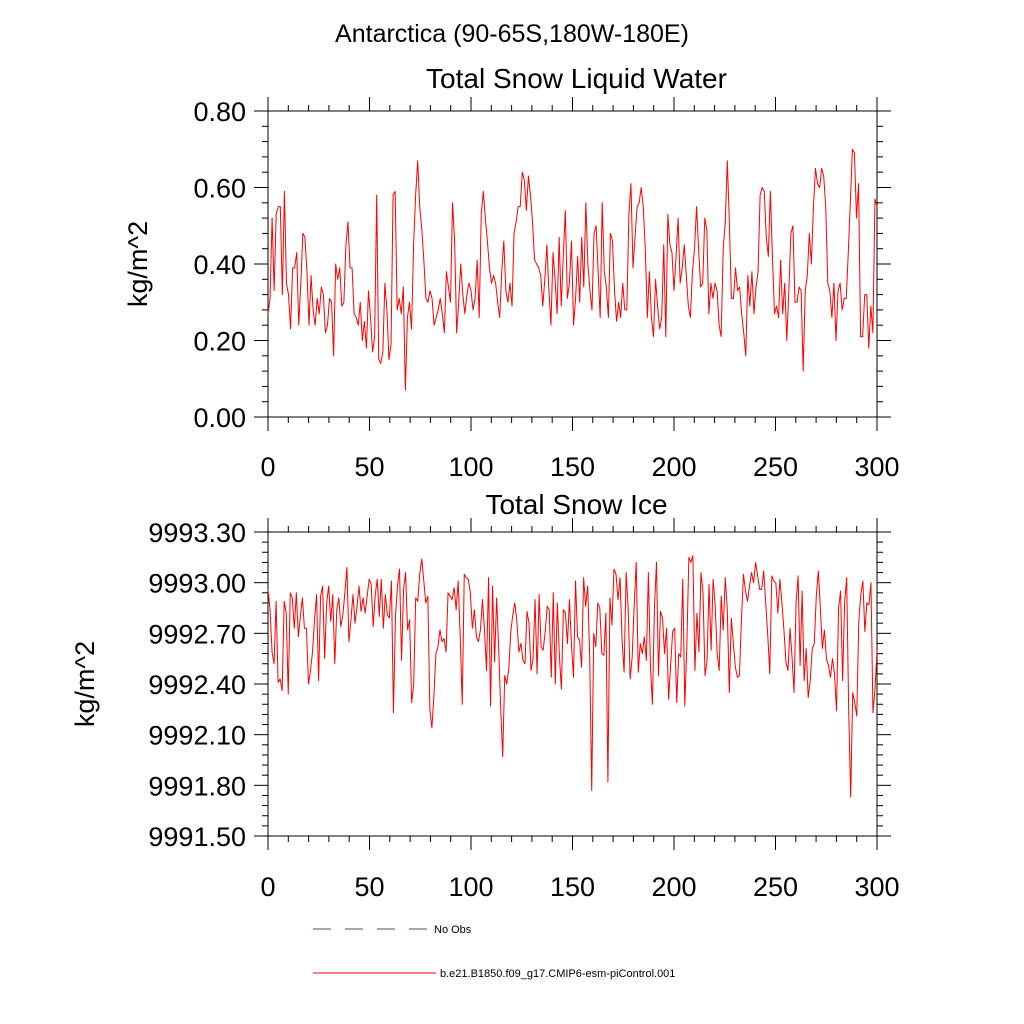  What do you see at coordinates (512, 34) in the screenshot?
I see `figure-suptitle: Antarctica (90-65S,180W-180E)` at bounding box center [512, 34].